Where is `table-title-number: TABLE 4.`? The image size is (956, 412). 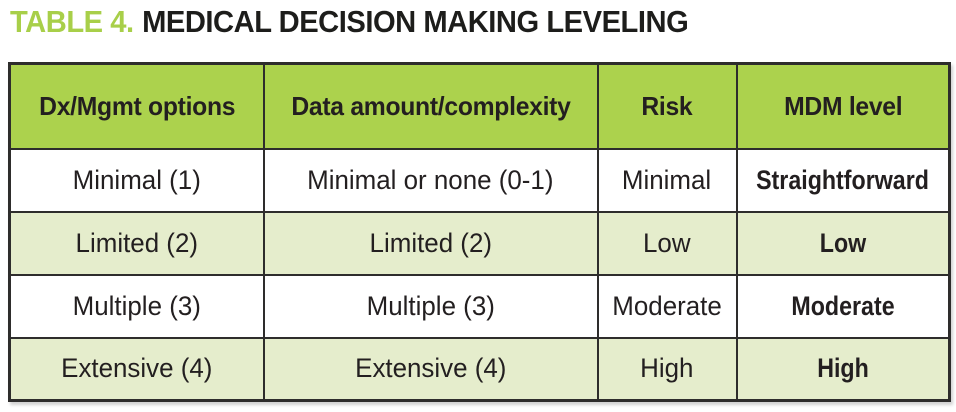
table-title-number: TABLE 4. is located at coordinates (72, 21).